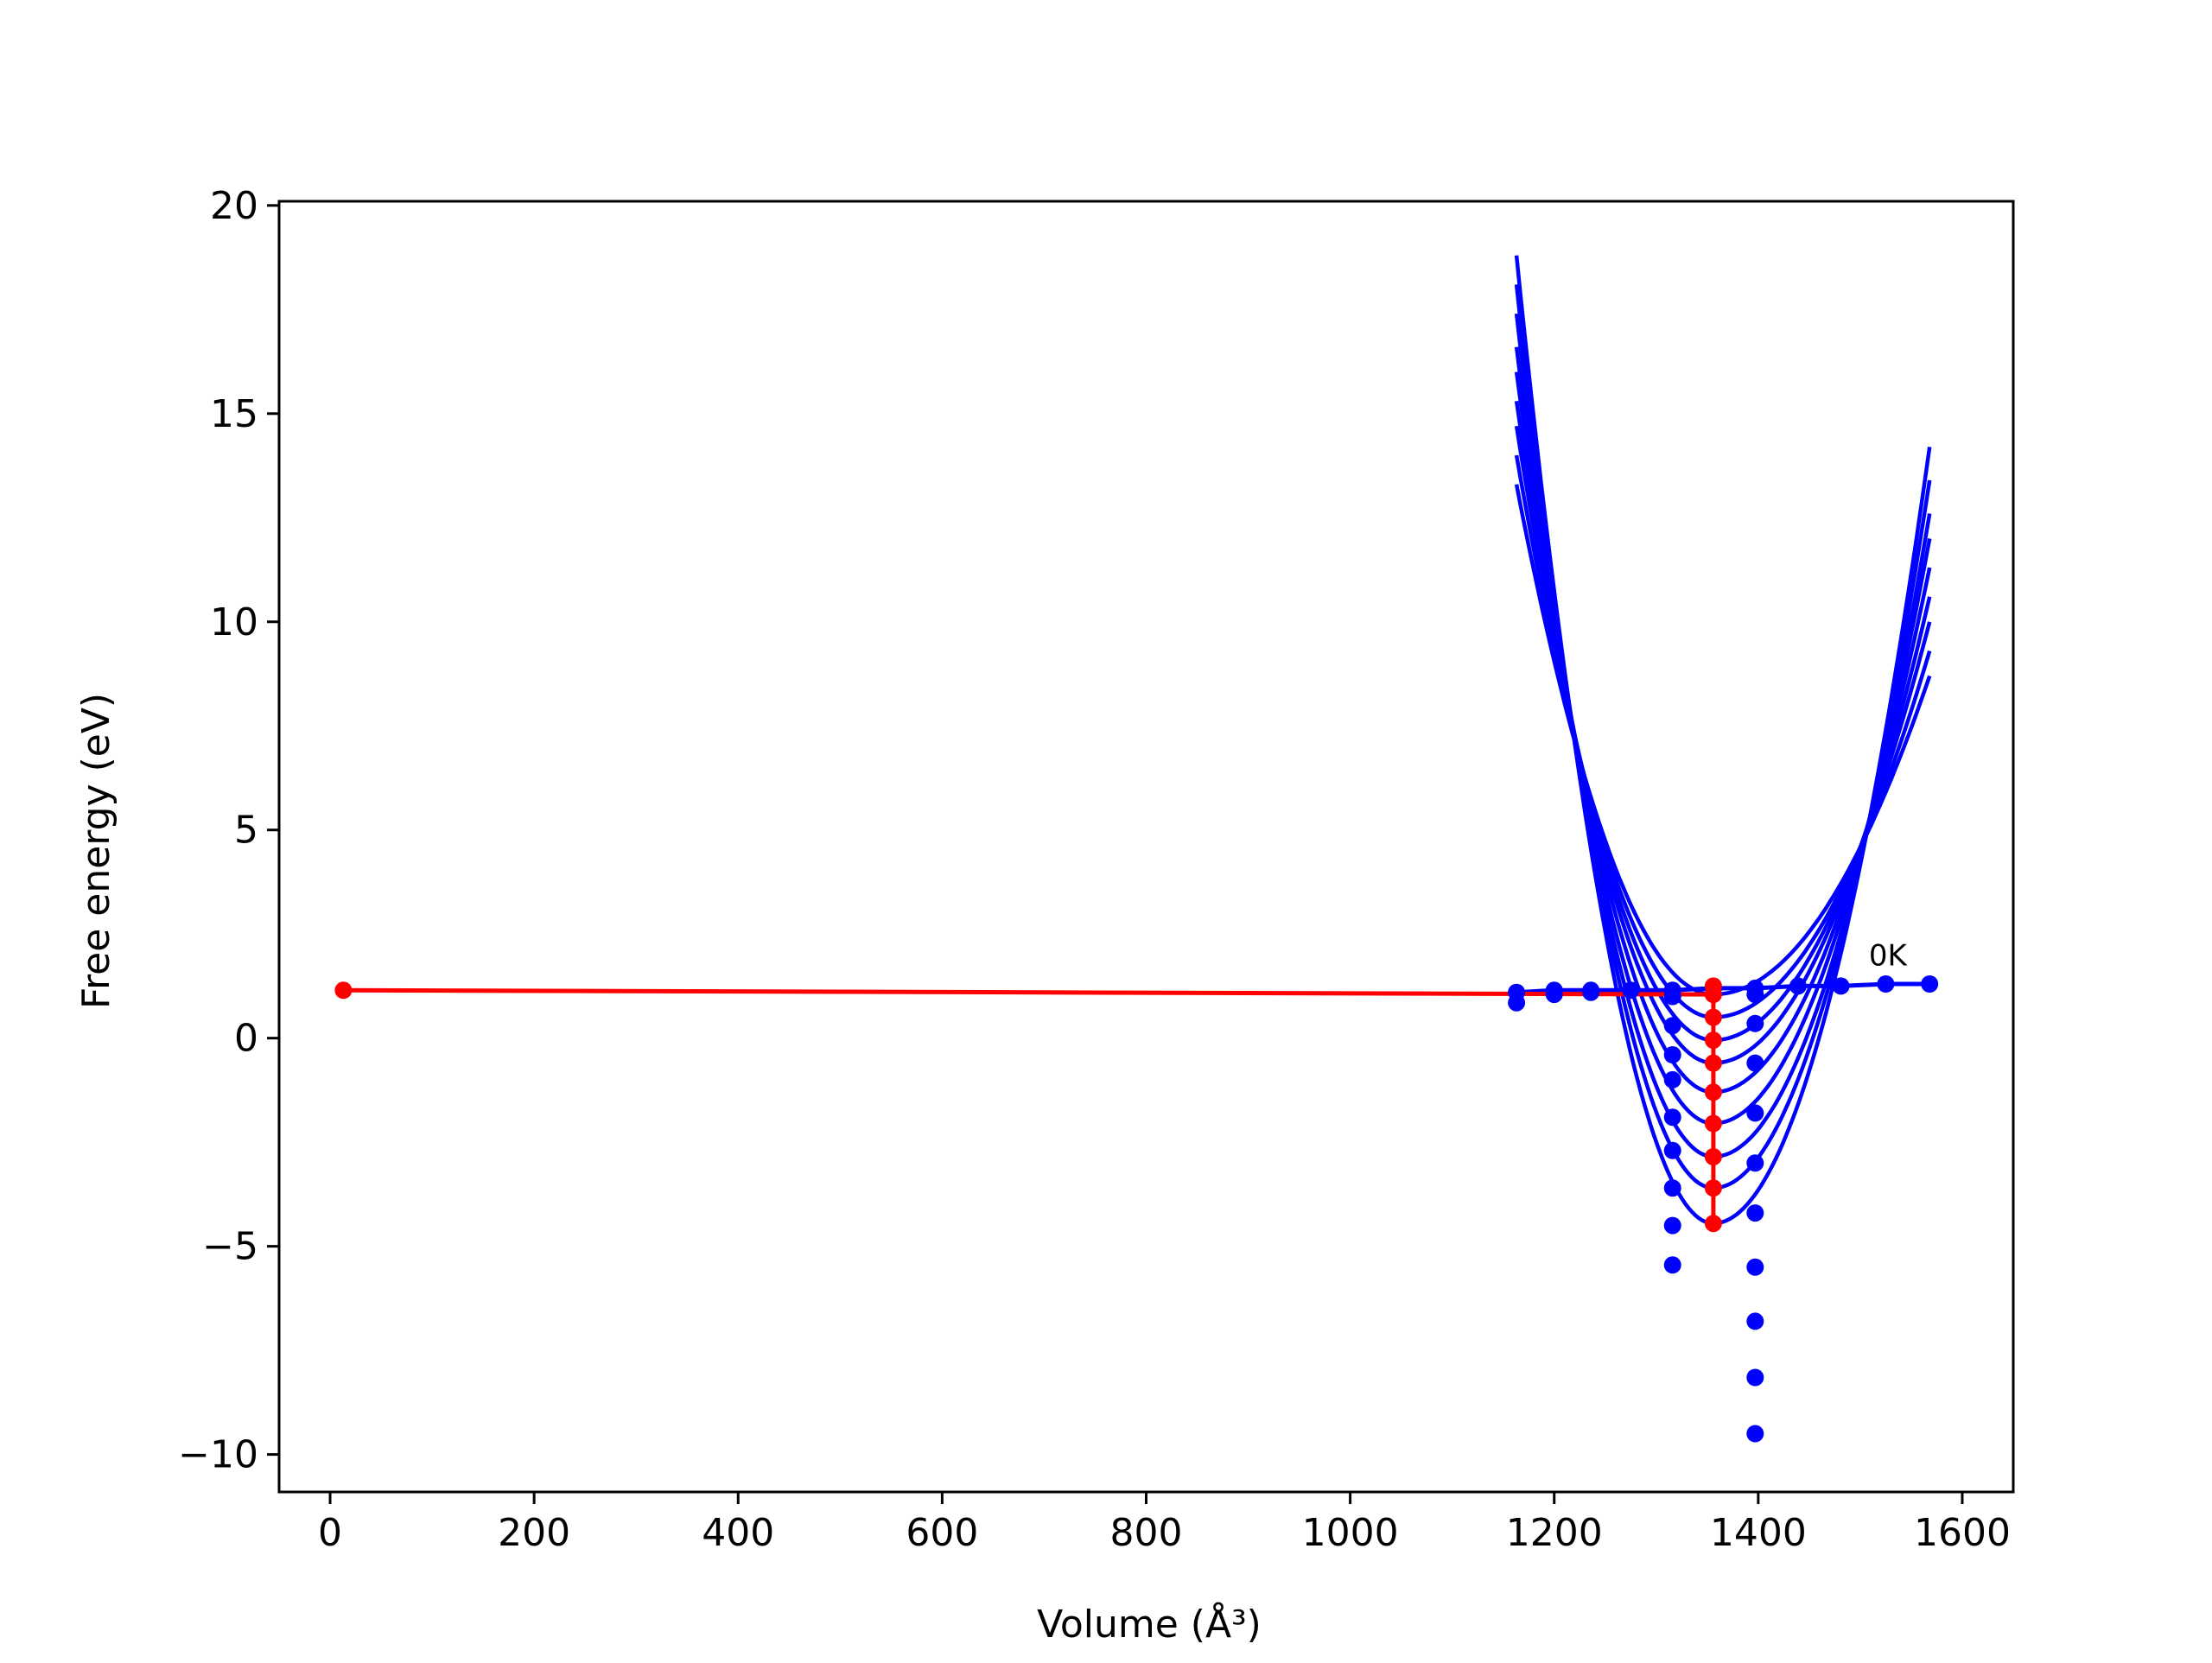 This screenshot has width=2212, height=1663. I want to click on x-tick-label: 200, so click(534, 1533).